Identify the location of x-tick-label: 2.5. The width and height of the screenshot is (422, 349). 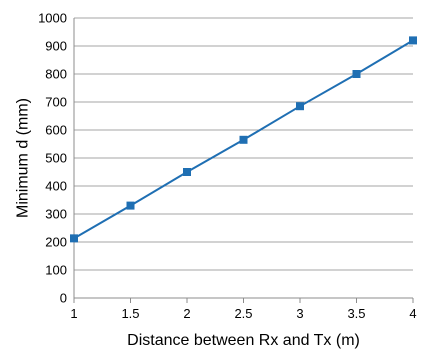
(243, 313).